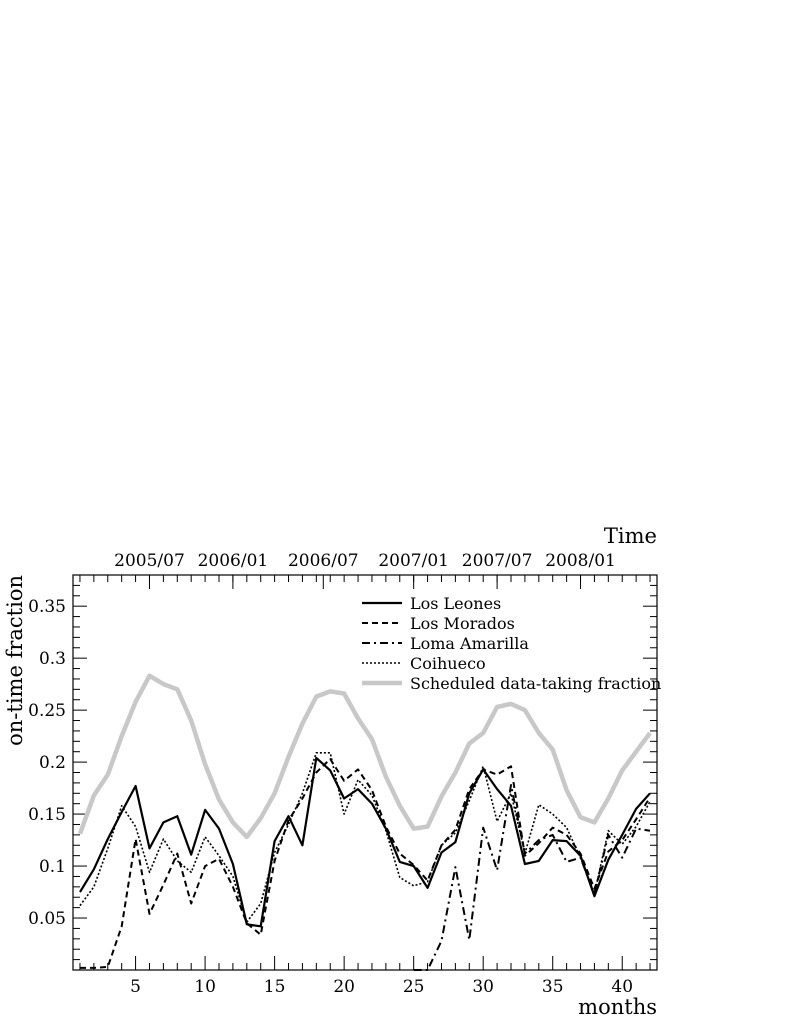 Image resolution: width=789 pixels, height=1021 pixels. What do you see at coordinates (52, 867) in the screenshot?
I see `y-tick-label: 0.1` at bounding box center [52, 867].